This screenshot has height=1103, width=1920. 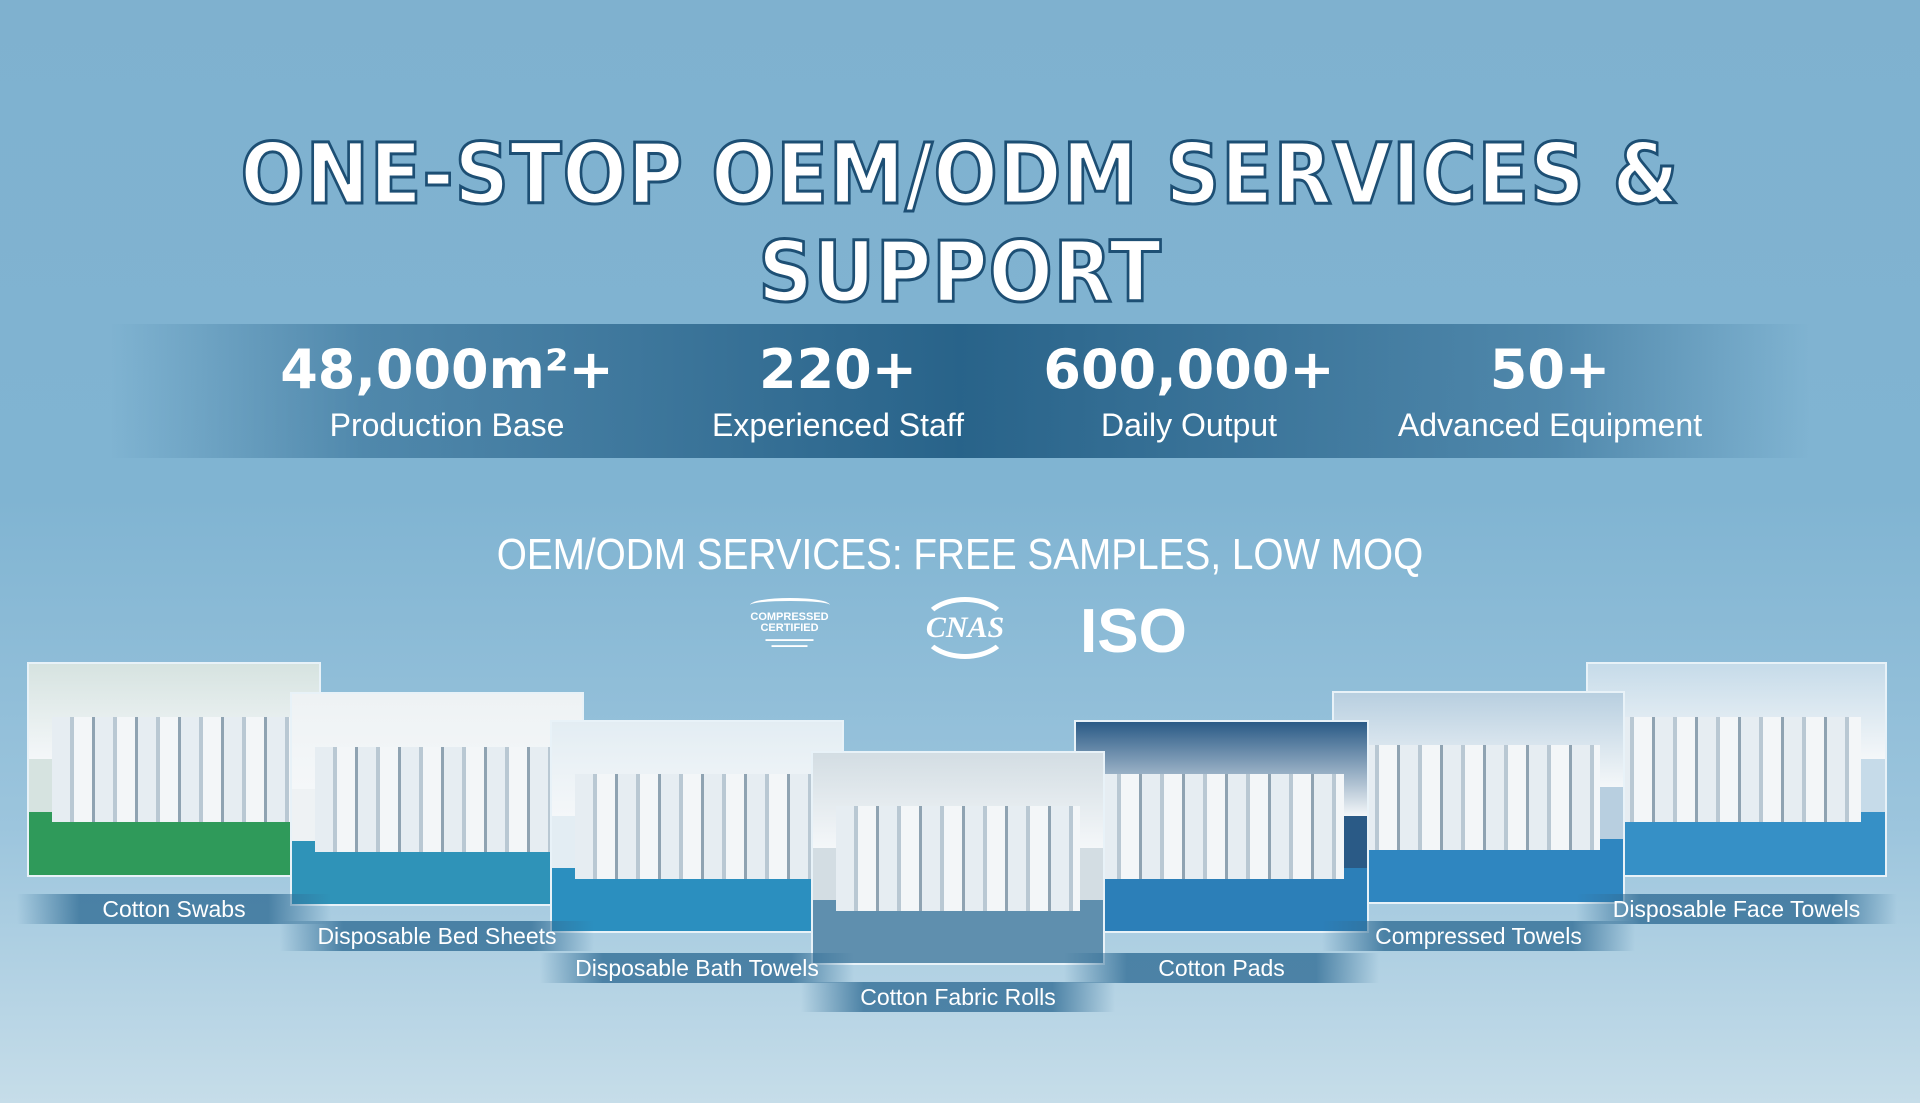 I want to click on cnas-logo: CNAS, so click(x=965, y=628).